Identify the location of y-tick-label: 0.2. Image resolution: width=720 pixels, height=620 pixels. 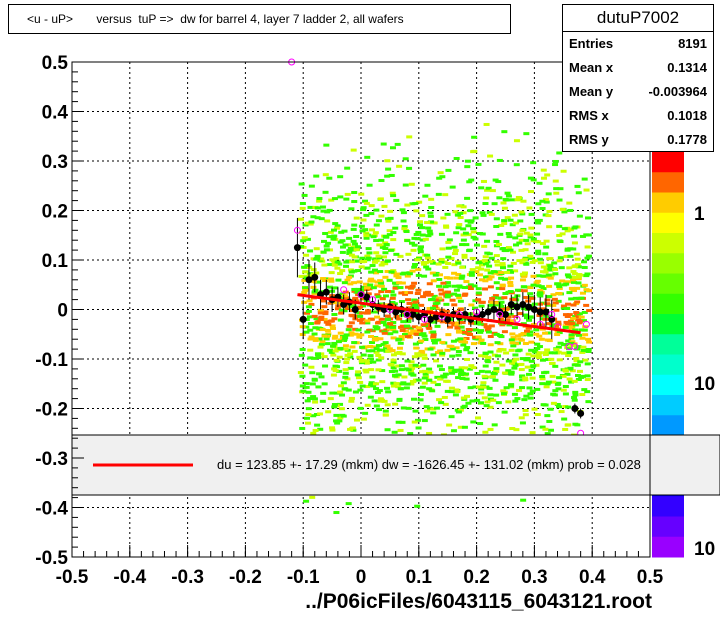
(55, 212).